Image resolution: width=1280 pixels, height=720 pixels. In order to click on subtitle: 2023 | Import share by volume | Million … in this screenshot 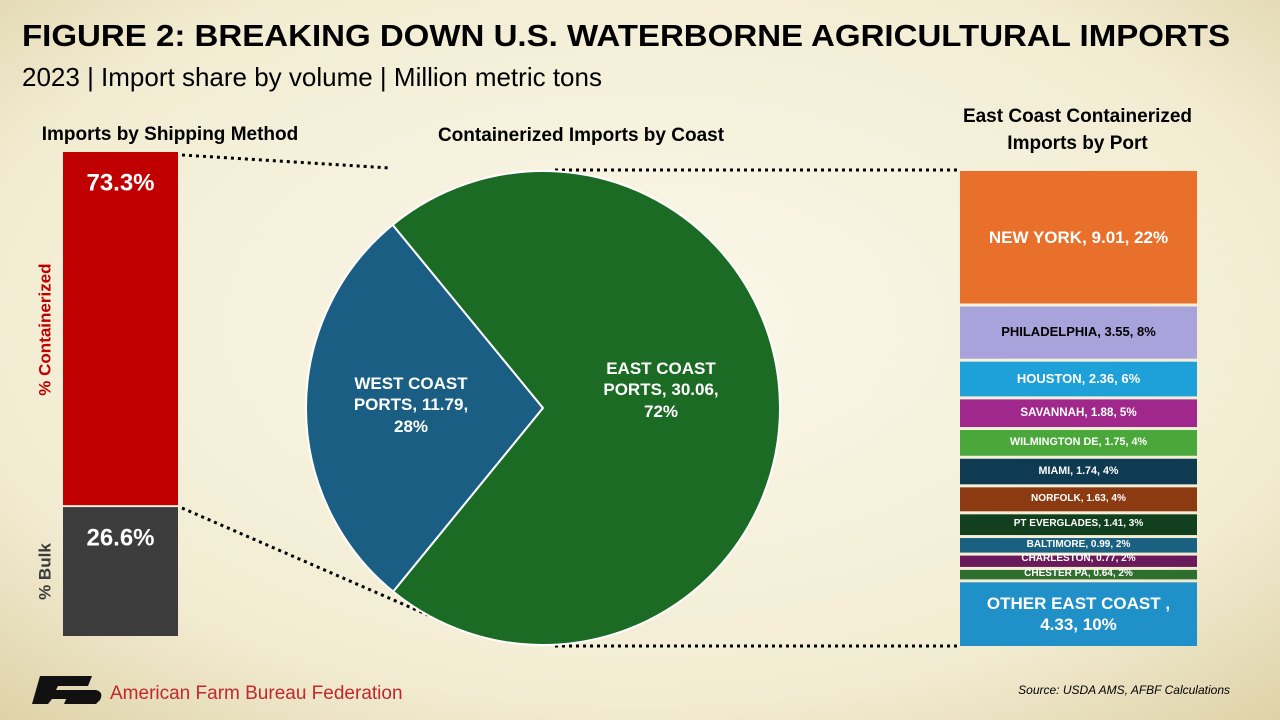, I will do `click(312, 77)`.